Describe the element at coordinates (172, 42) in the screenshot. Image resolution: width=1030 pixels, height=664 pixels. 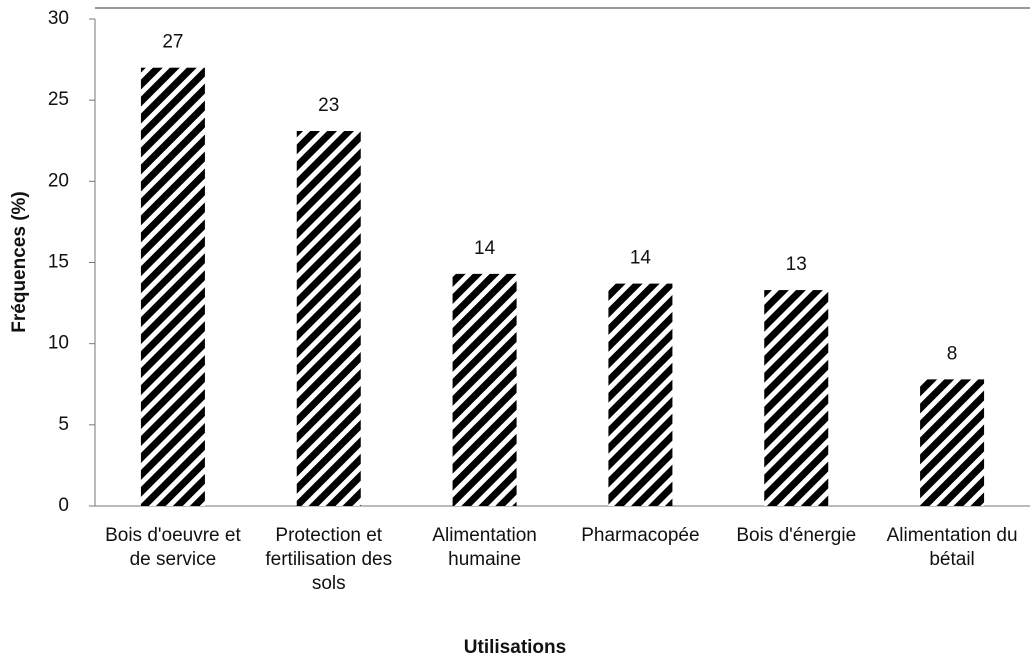
I see `data-label: 27` at that location.